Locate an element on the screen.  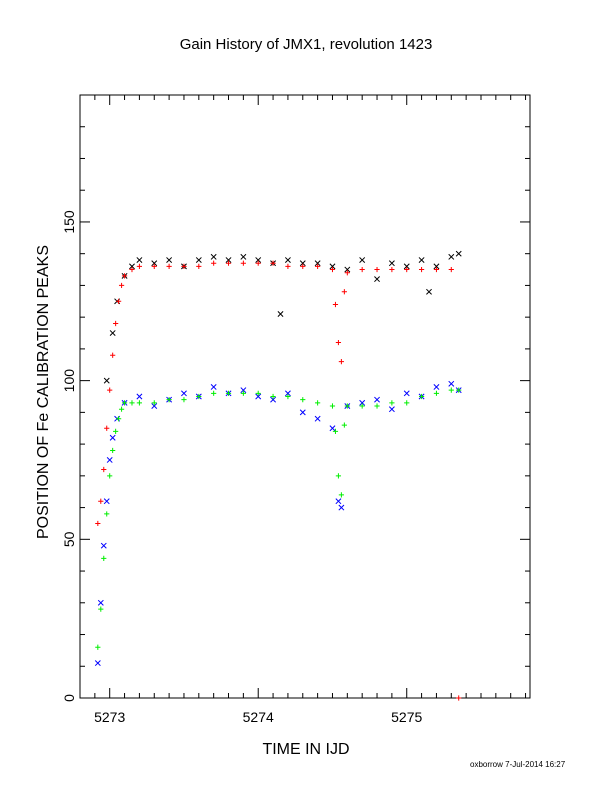
y-tick-label: 0 is located at coordinates (69, 698).